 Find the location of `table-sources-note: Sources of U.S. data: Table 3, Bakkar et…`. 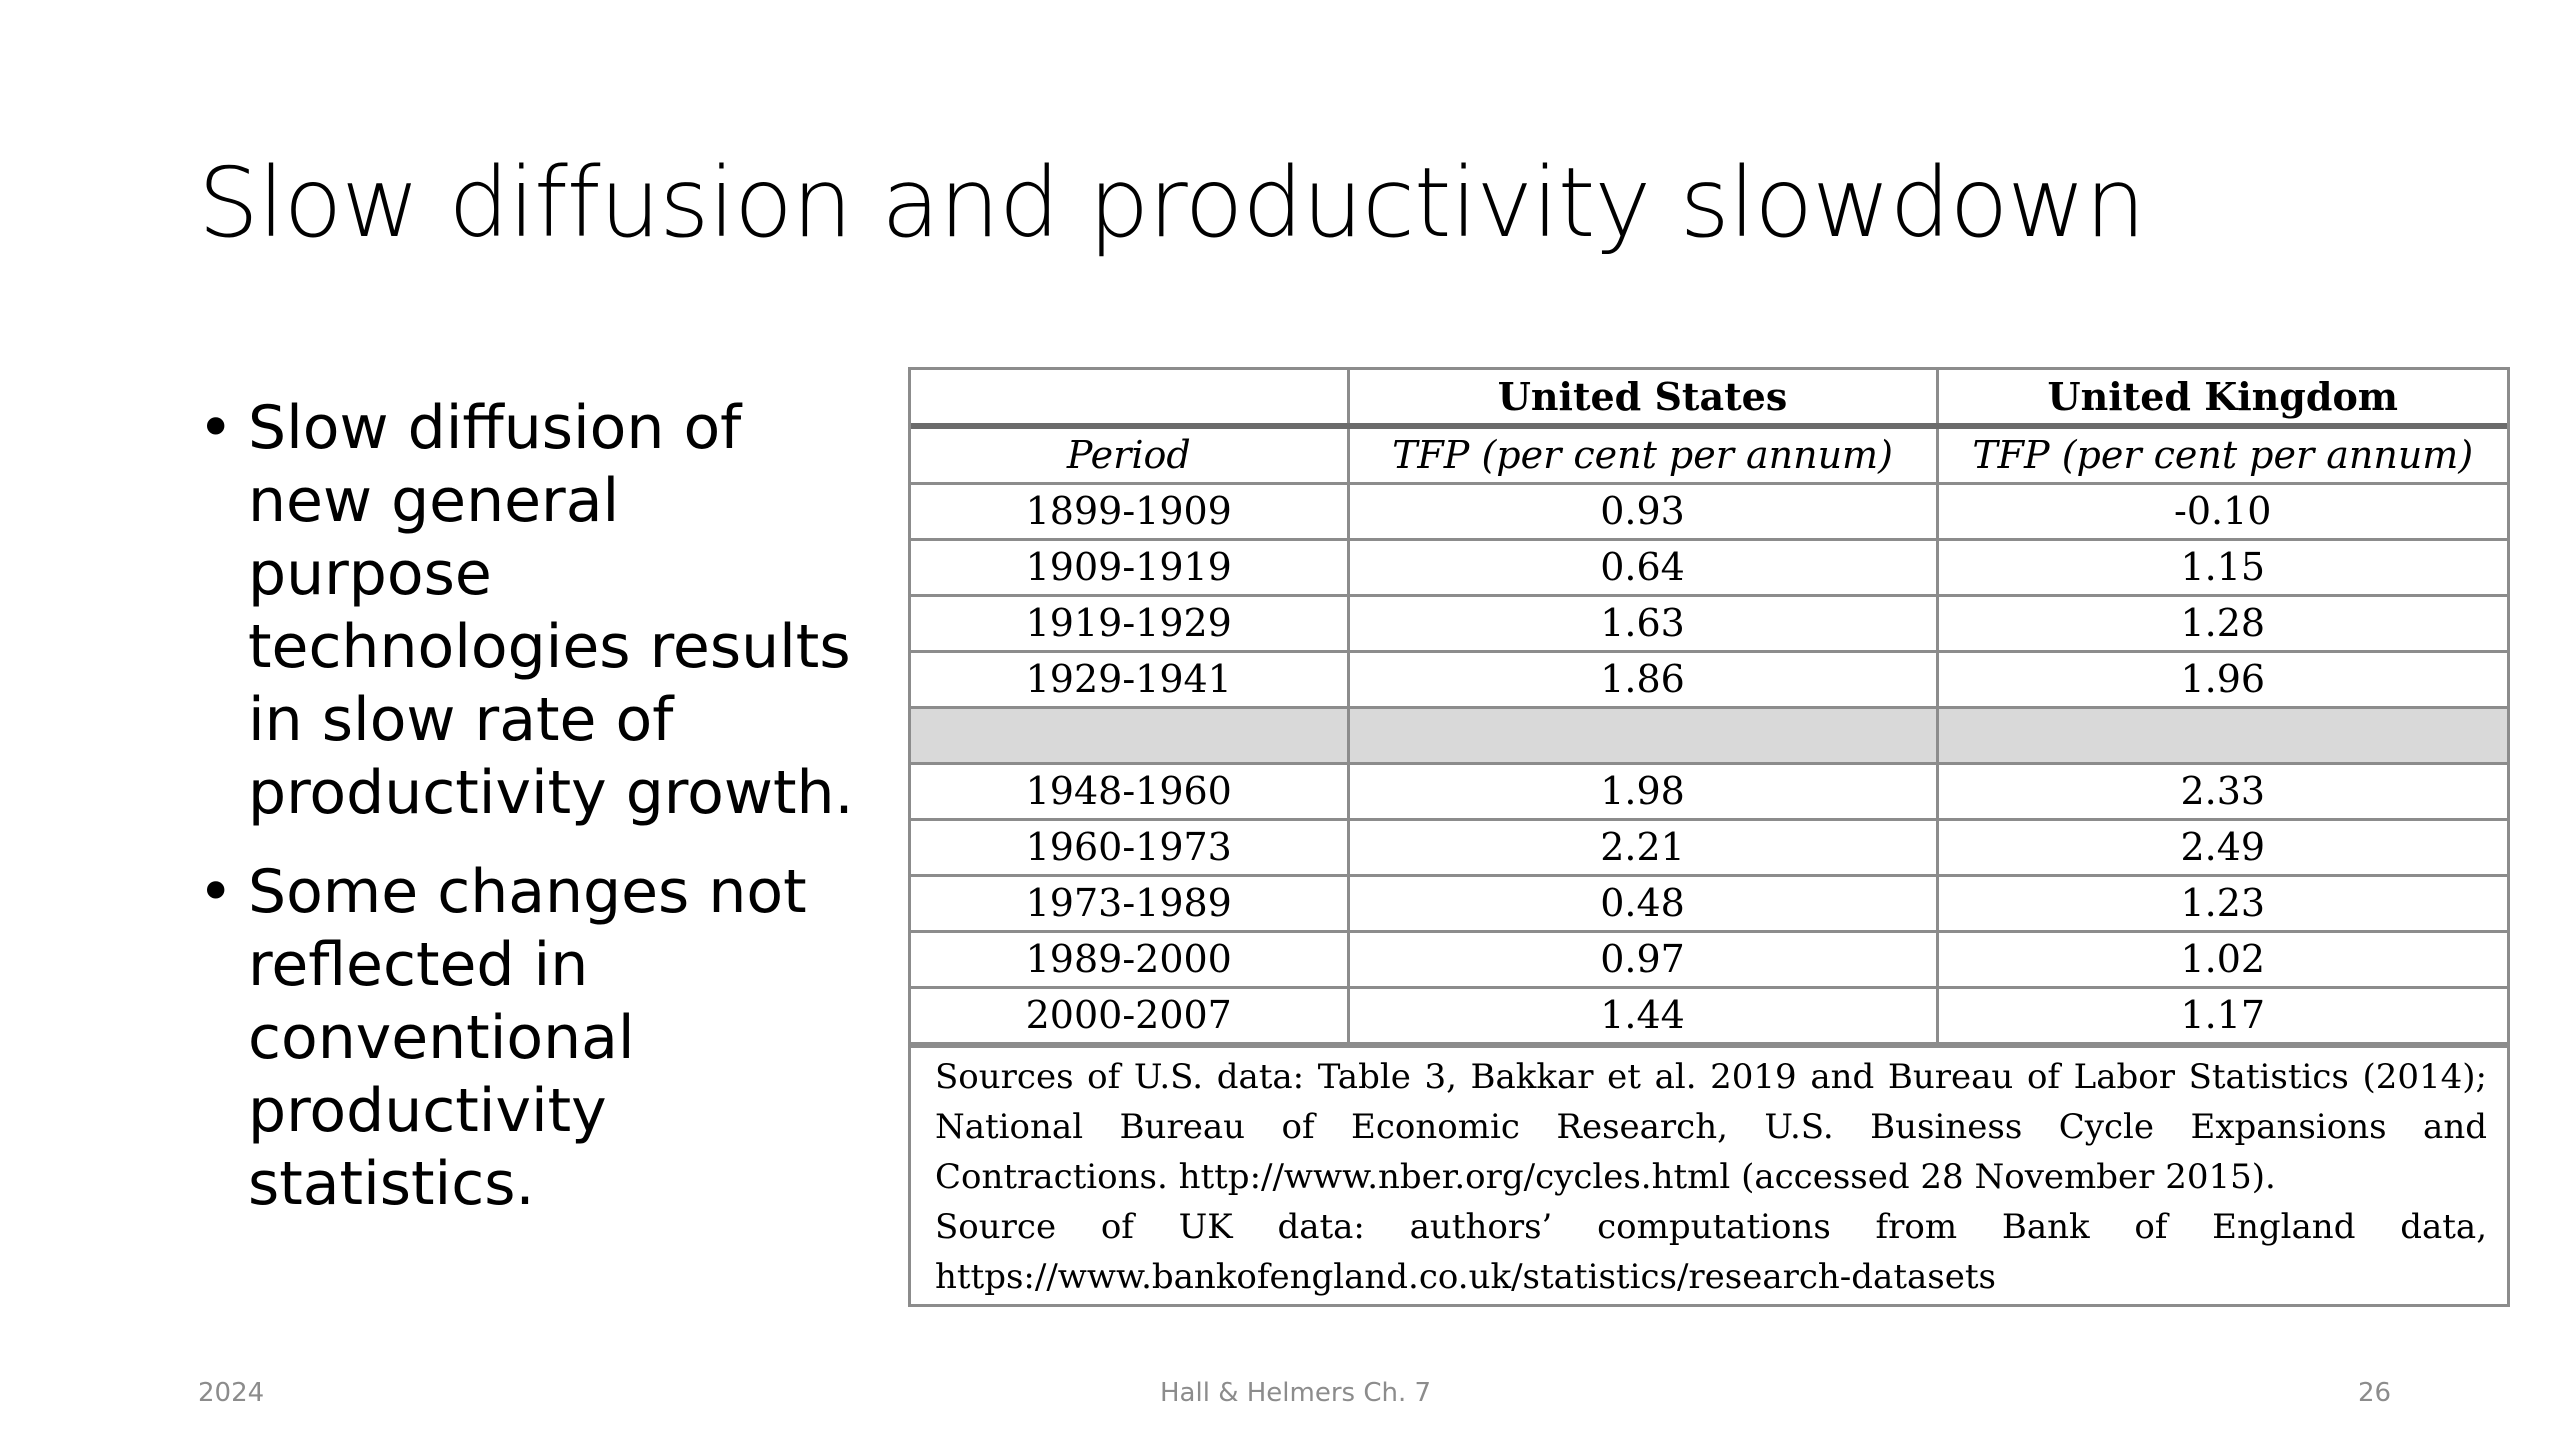

table-sources-note: Sources of U.S. data: Table 3, Bakkar et… is located at coordinates (1709, 1174).